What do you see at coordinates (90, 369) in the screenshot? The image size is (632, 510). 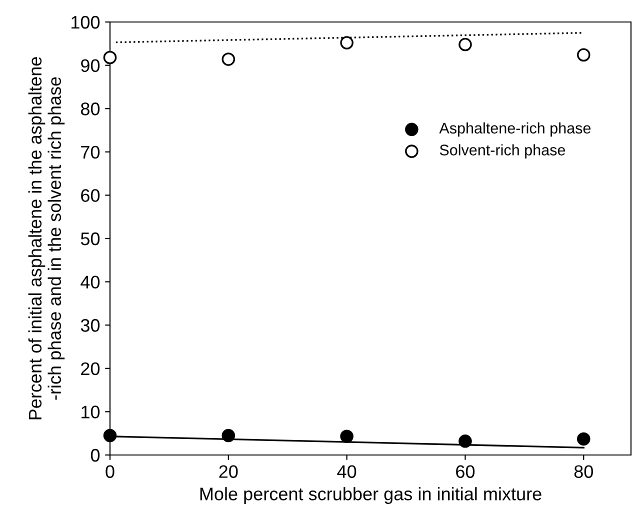 I see `y-tick-label: 20` at bounding box center [90, 369].